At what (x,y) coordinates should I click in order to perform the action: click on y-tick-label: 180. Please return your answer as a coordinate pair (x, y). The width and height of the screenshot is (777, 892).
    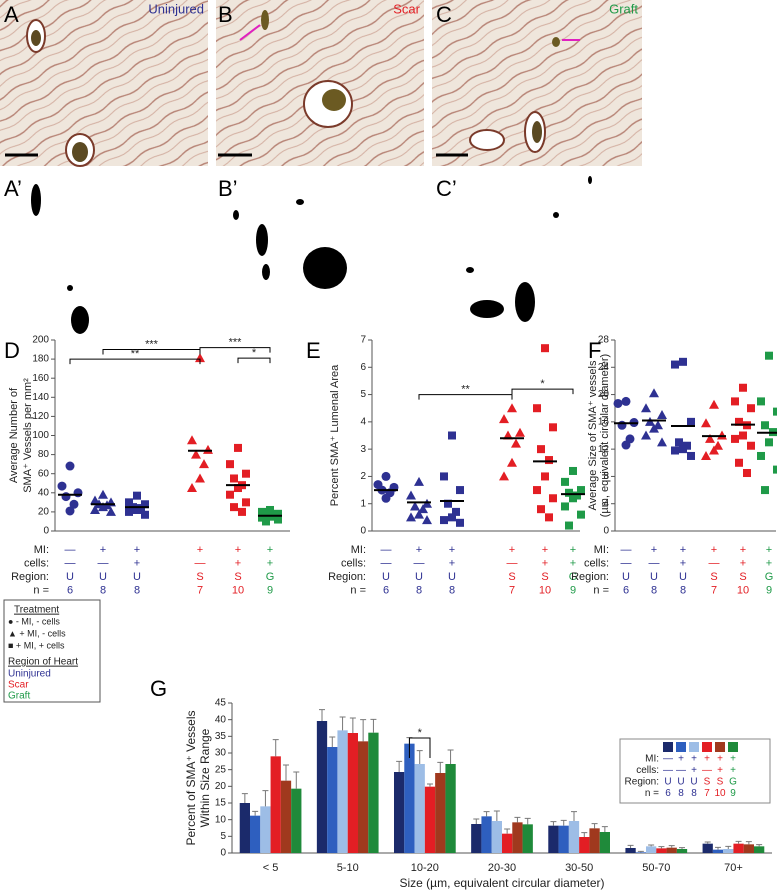
    Looking at the image, I should click on (40, 359).